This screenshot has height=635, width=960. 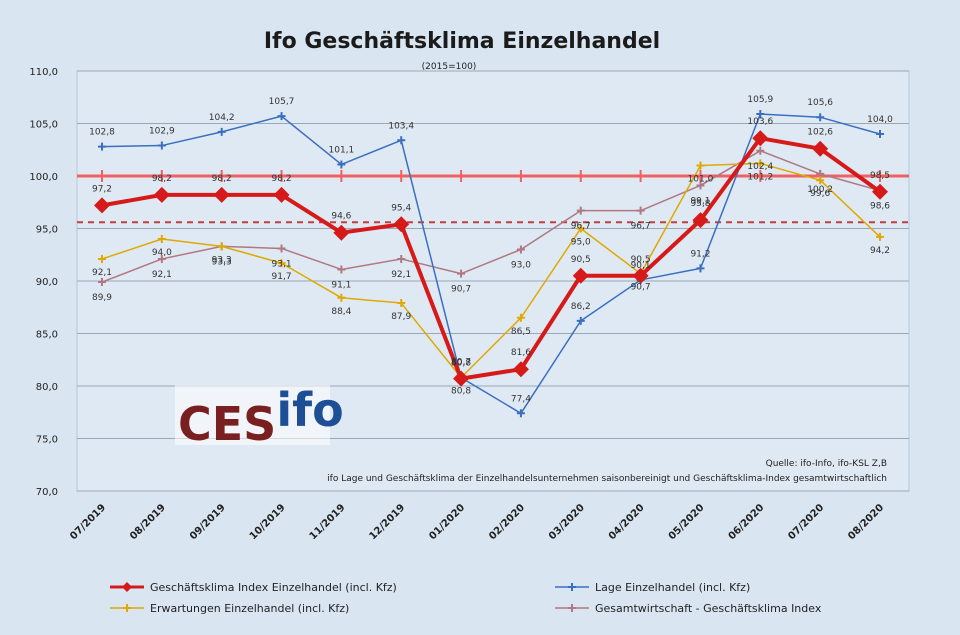 What do you see at coordinates (341, 285) in the screenshot?
I see `data-label: 91,1` at bounding box center [341, 285].